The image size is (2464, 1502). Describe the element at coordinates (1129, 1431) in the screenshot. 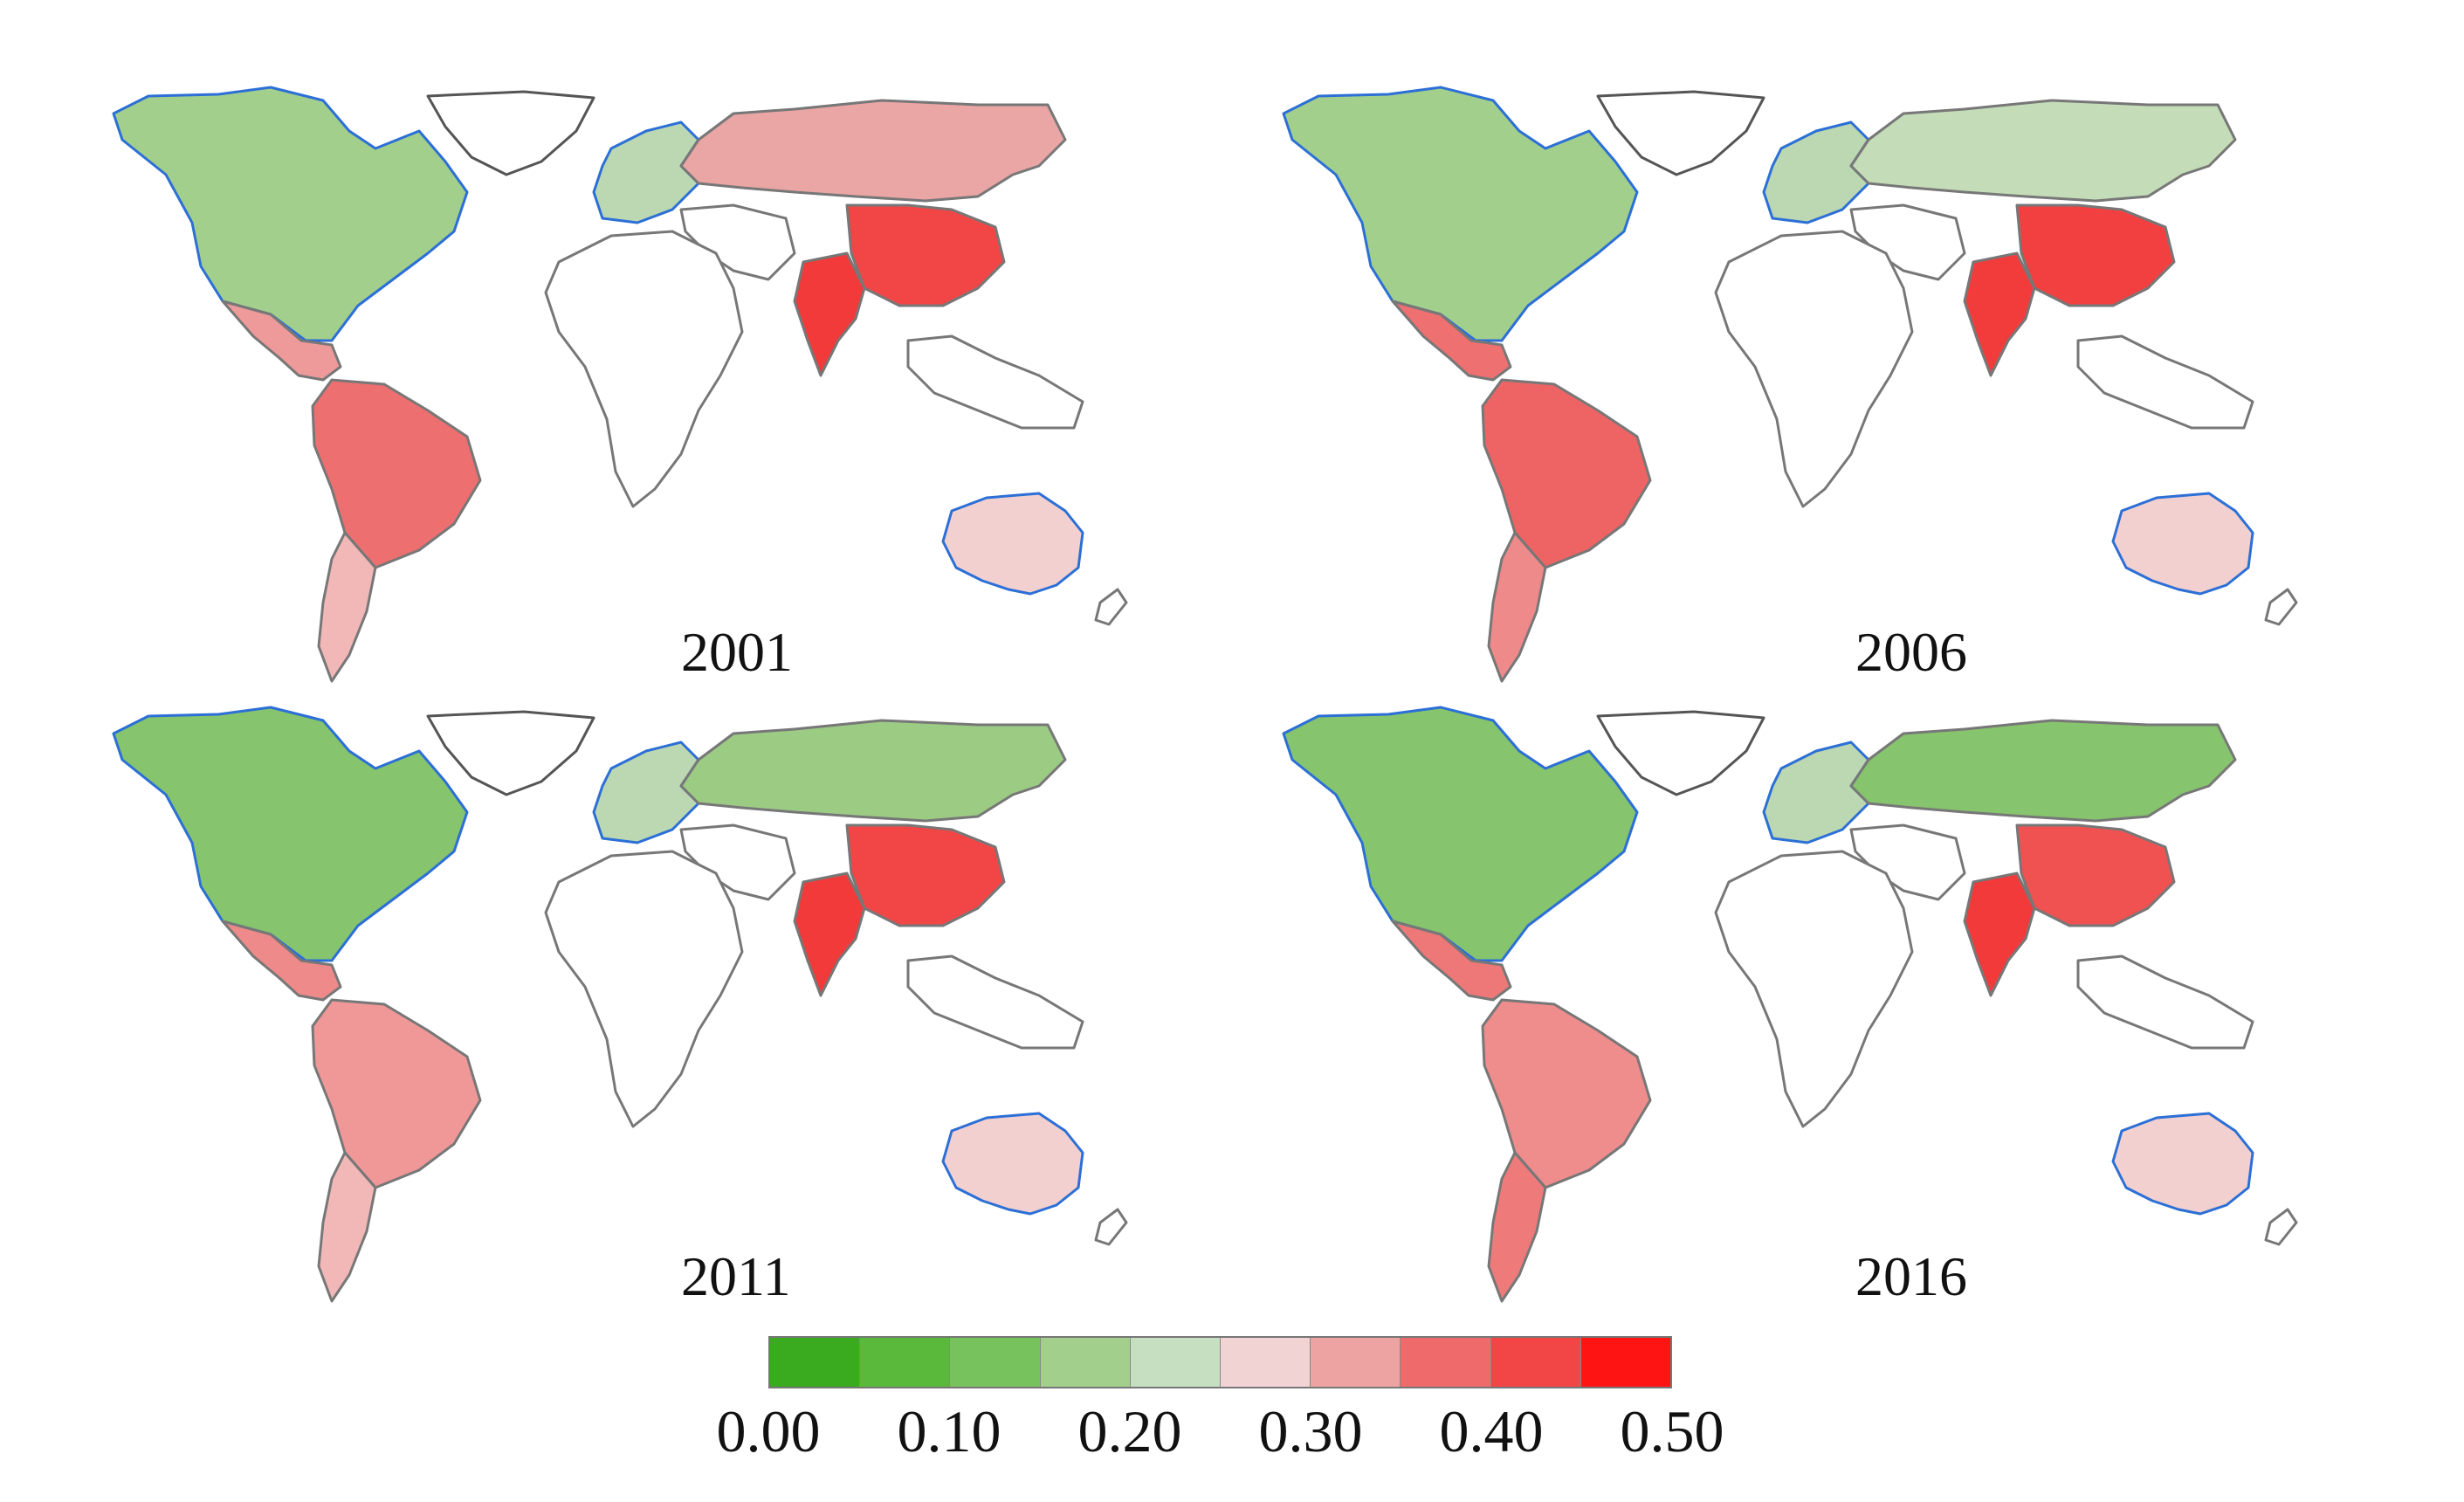

I see `legend-tick-label: 0.20` at that location.